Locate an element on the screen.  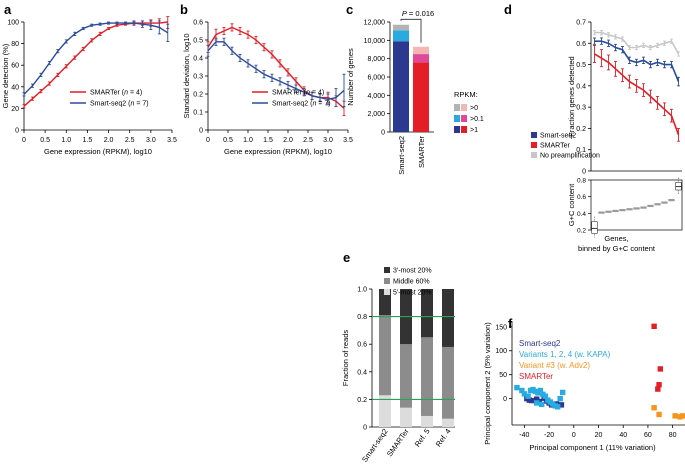
y-tick-label: 60 is located at coordinates (15, 66).